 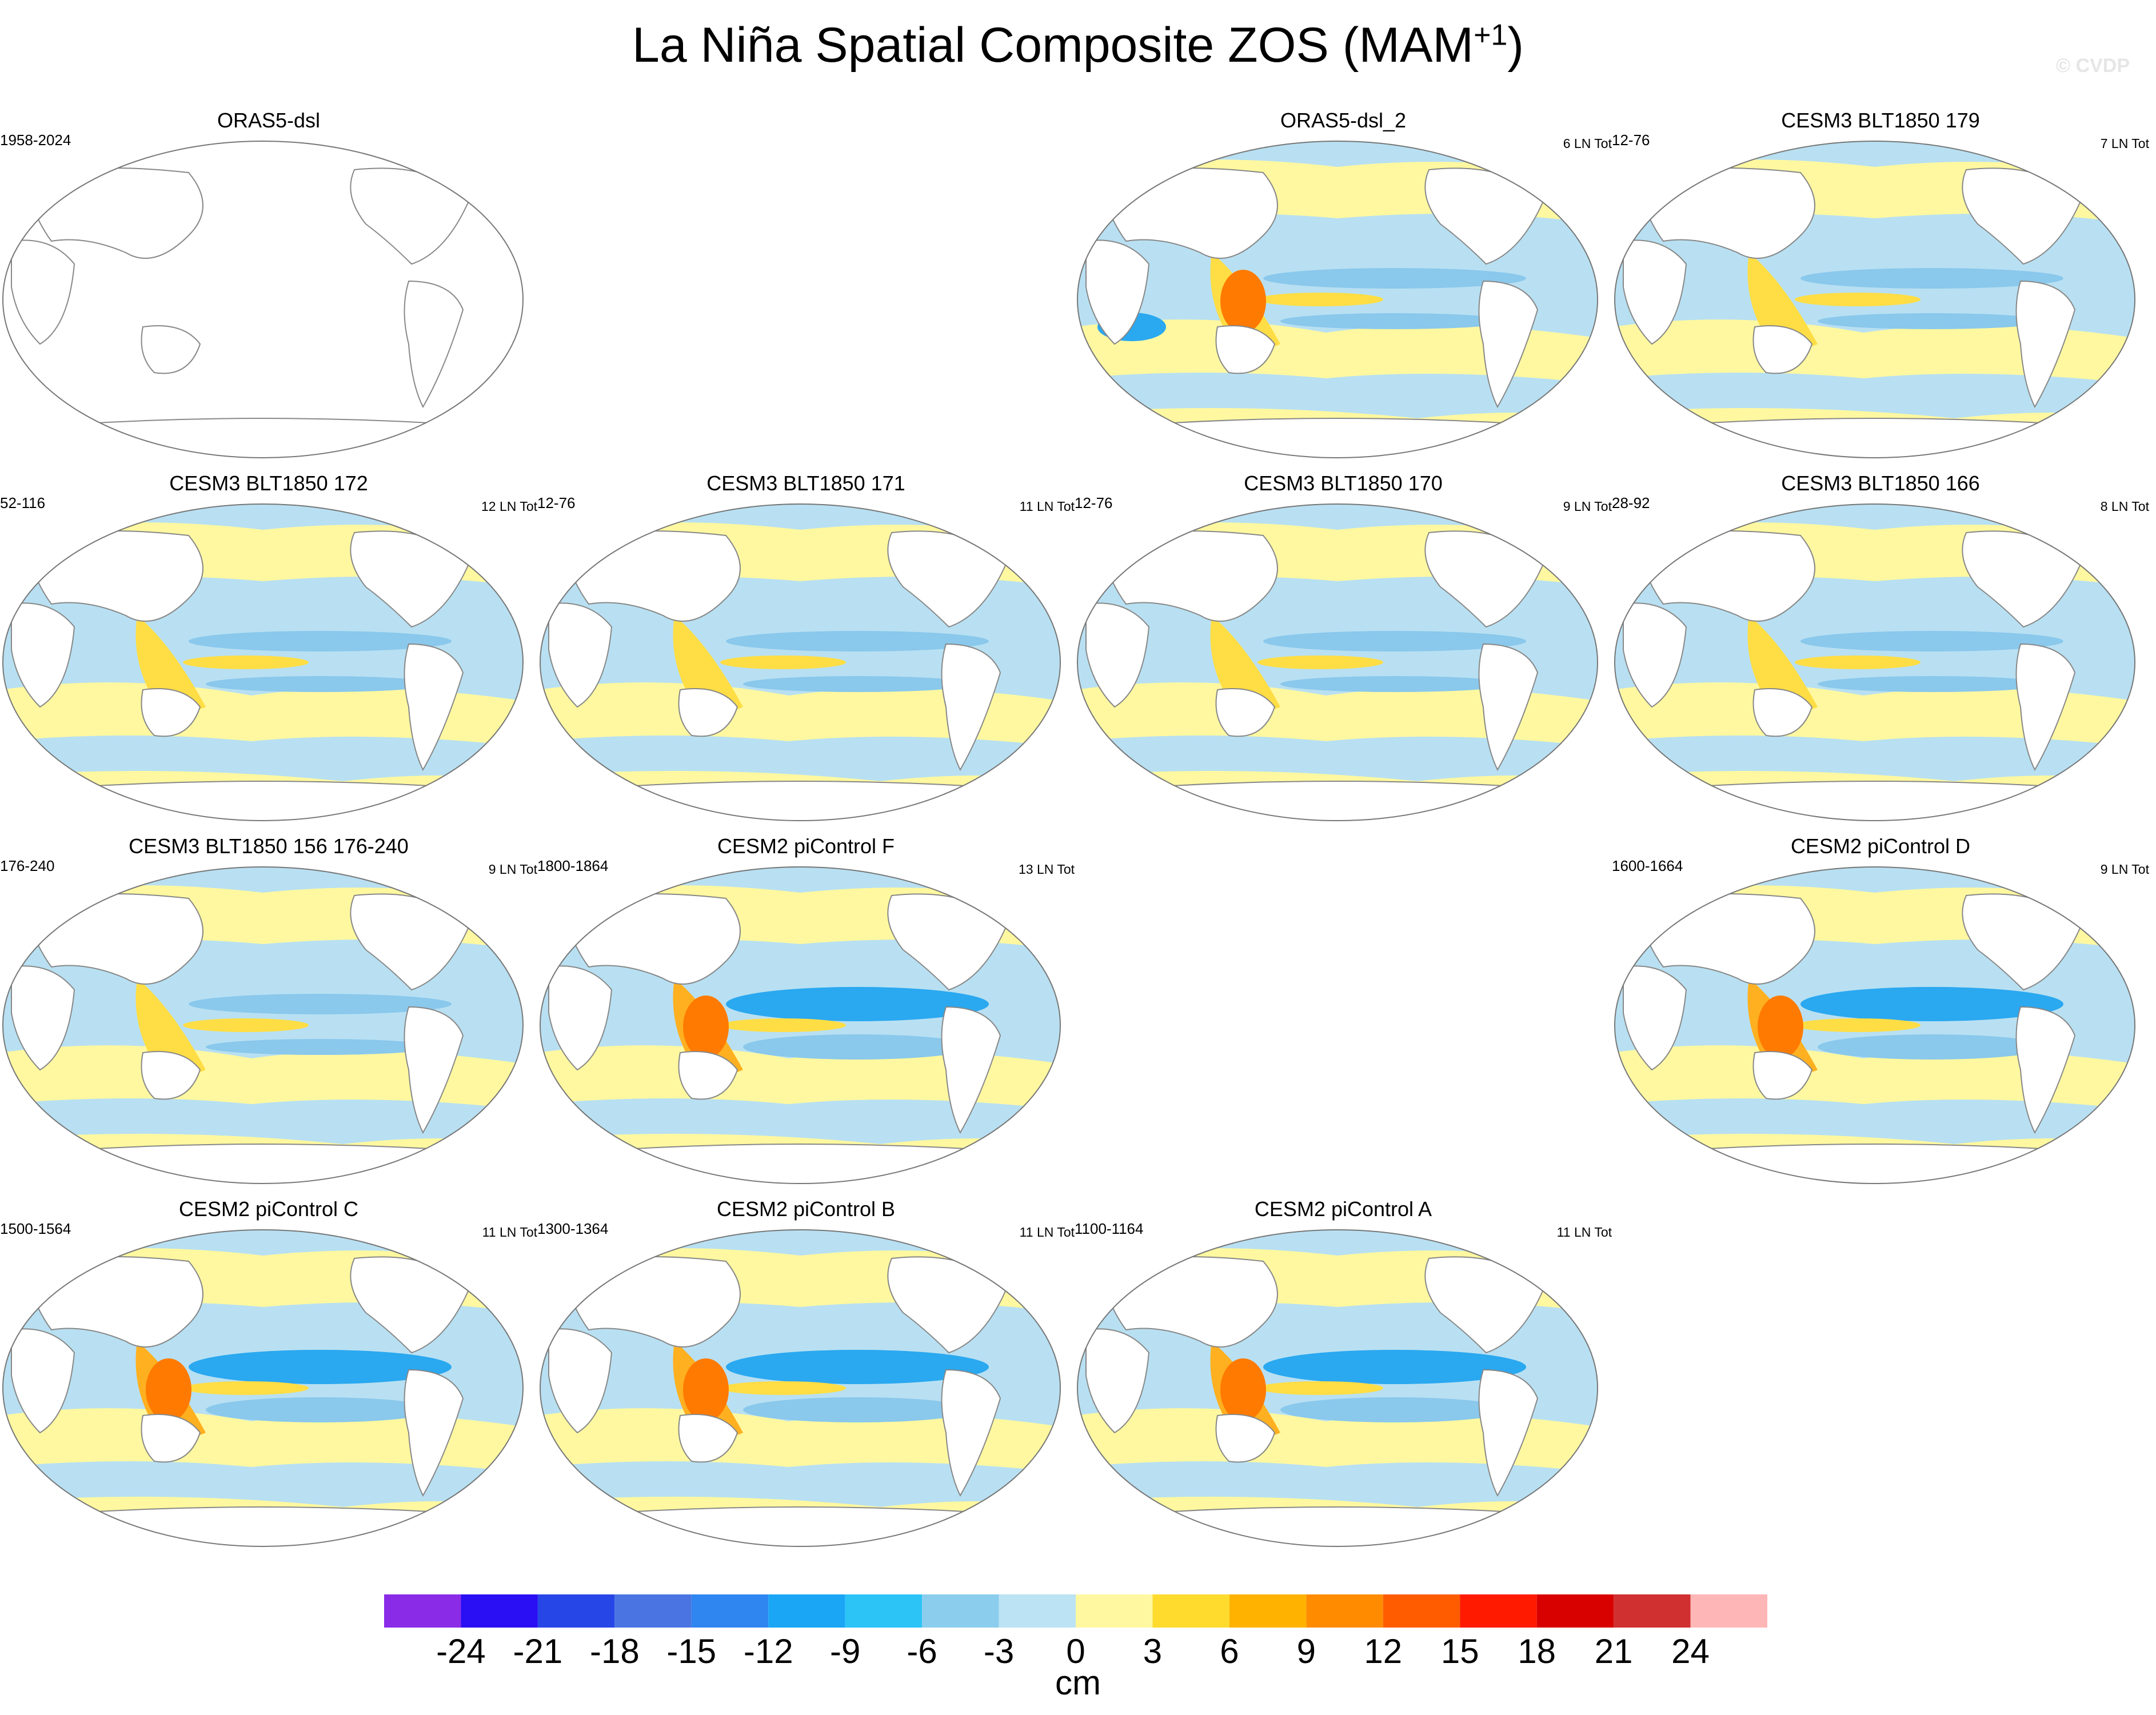 I want to click on map-panel: ORAS5-dsl_2 6 LN Tot, so click(x=1343, y=286).